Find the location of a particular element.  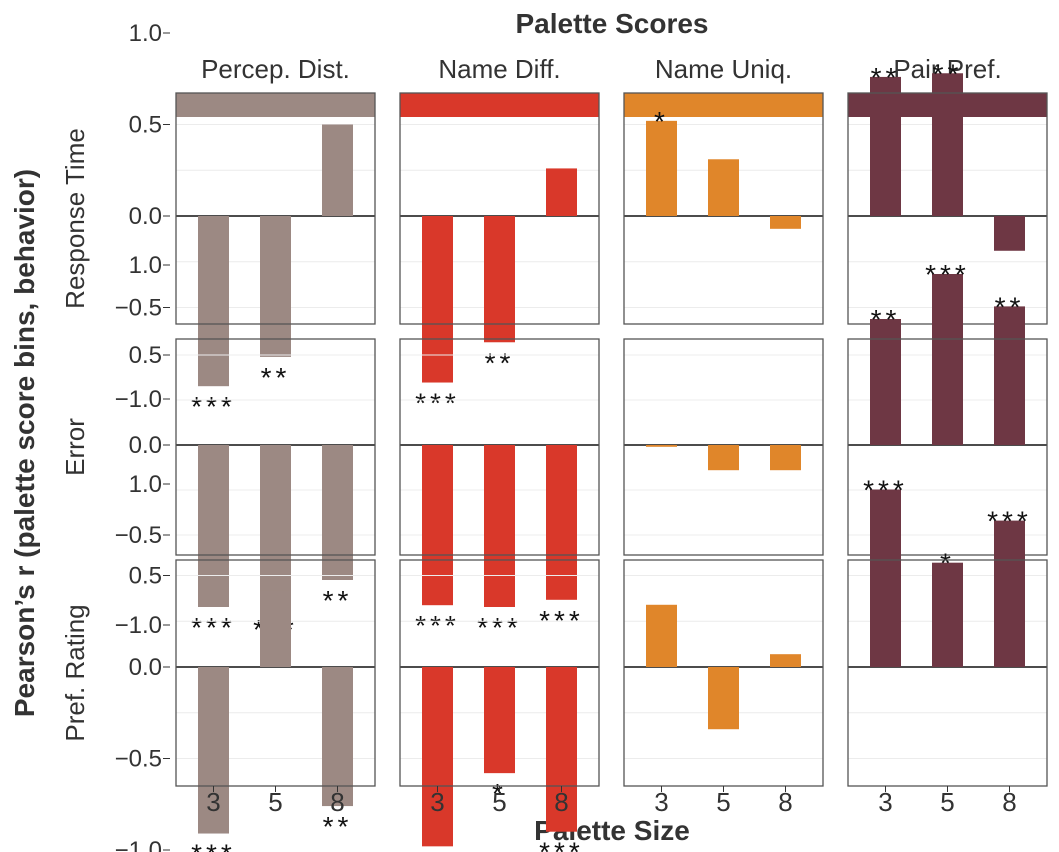

facet-panel is located at coordinates (723, 447).